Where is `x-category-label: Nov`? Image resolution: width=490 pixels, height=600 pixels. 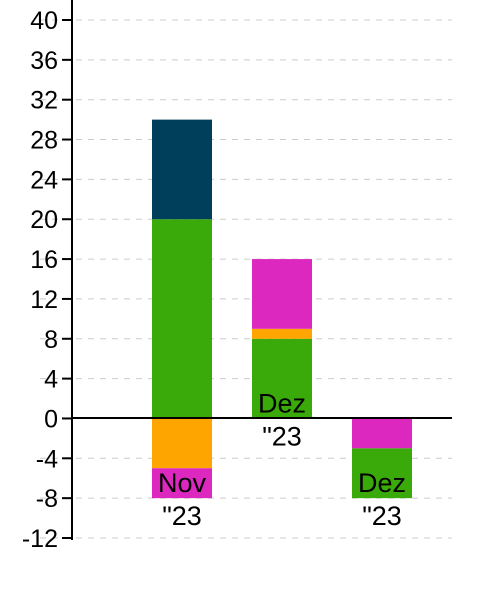 x-category-label: Nov is located at coordinates (182, 483).